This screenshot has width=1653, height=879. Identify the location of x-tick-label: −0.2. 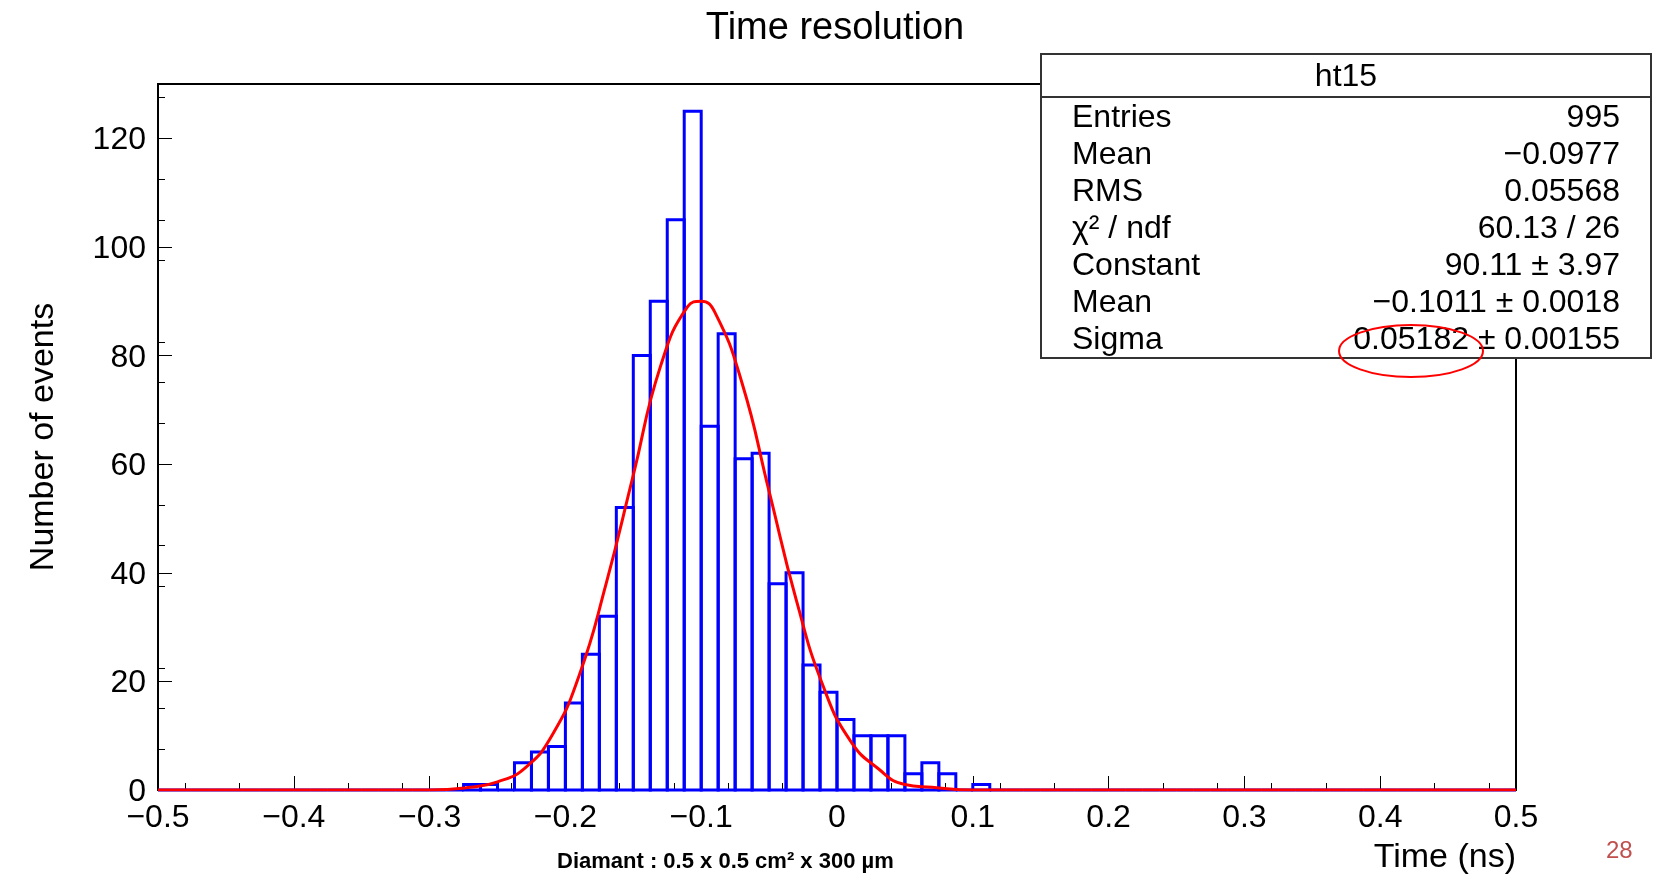
(565, 816).